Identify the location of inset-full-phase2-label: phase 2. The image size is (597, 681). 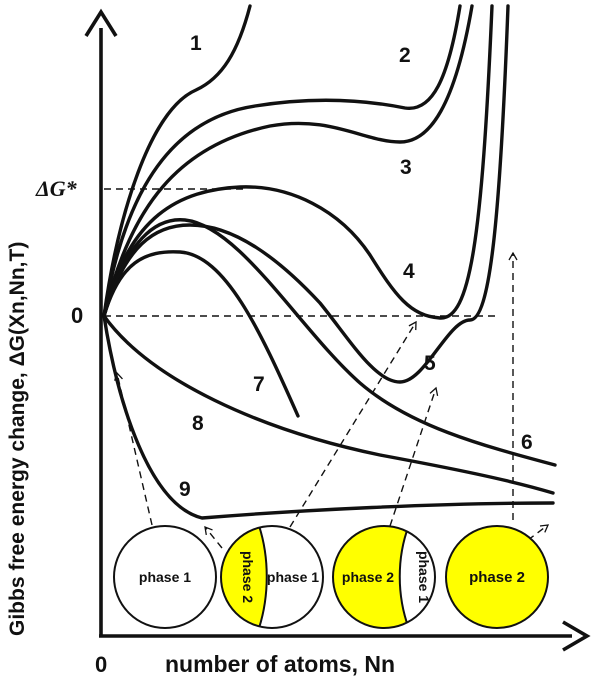
(497, 577).